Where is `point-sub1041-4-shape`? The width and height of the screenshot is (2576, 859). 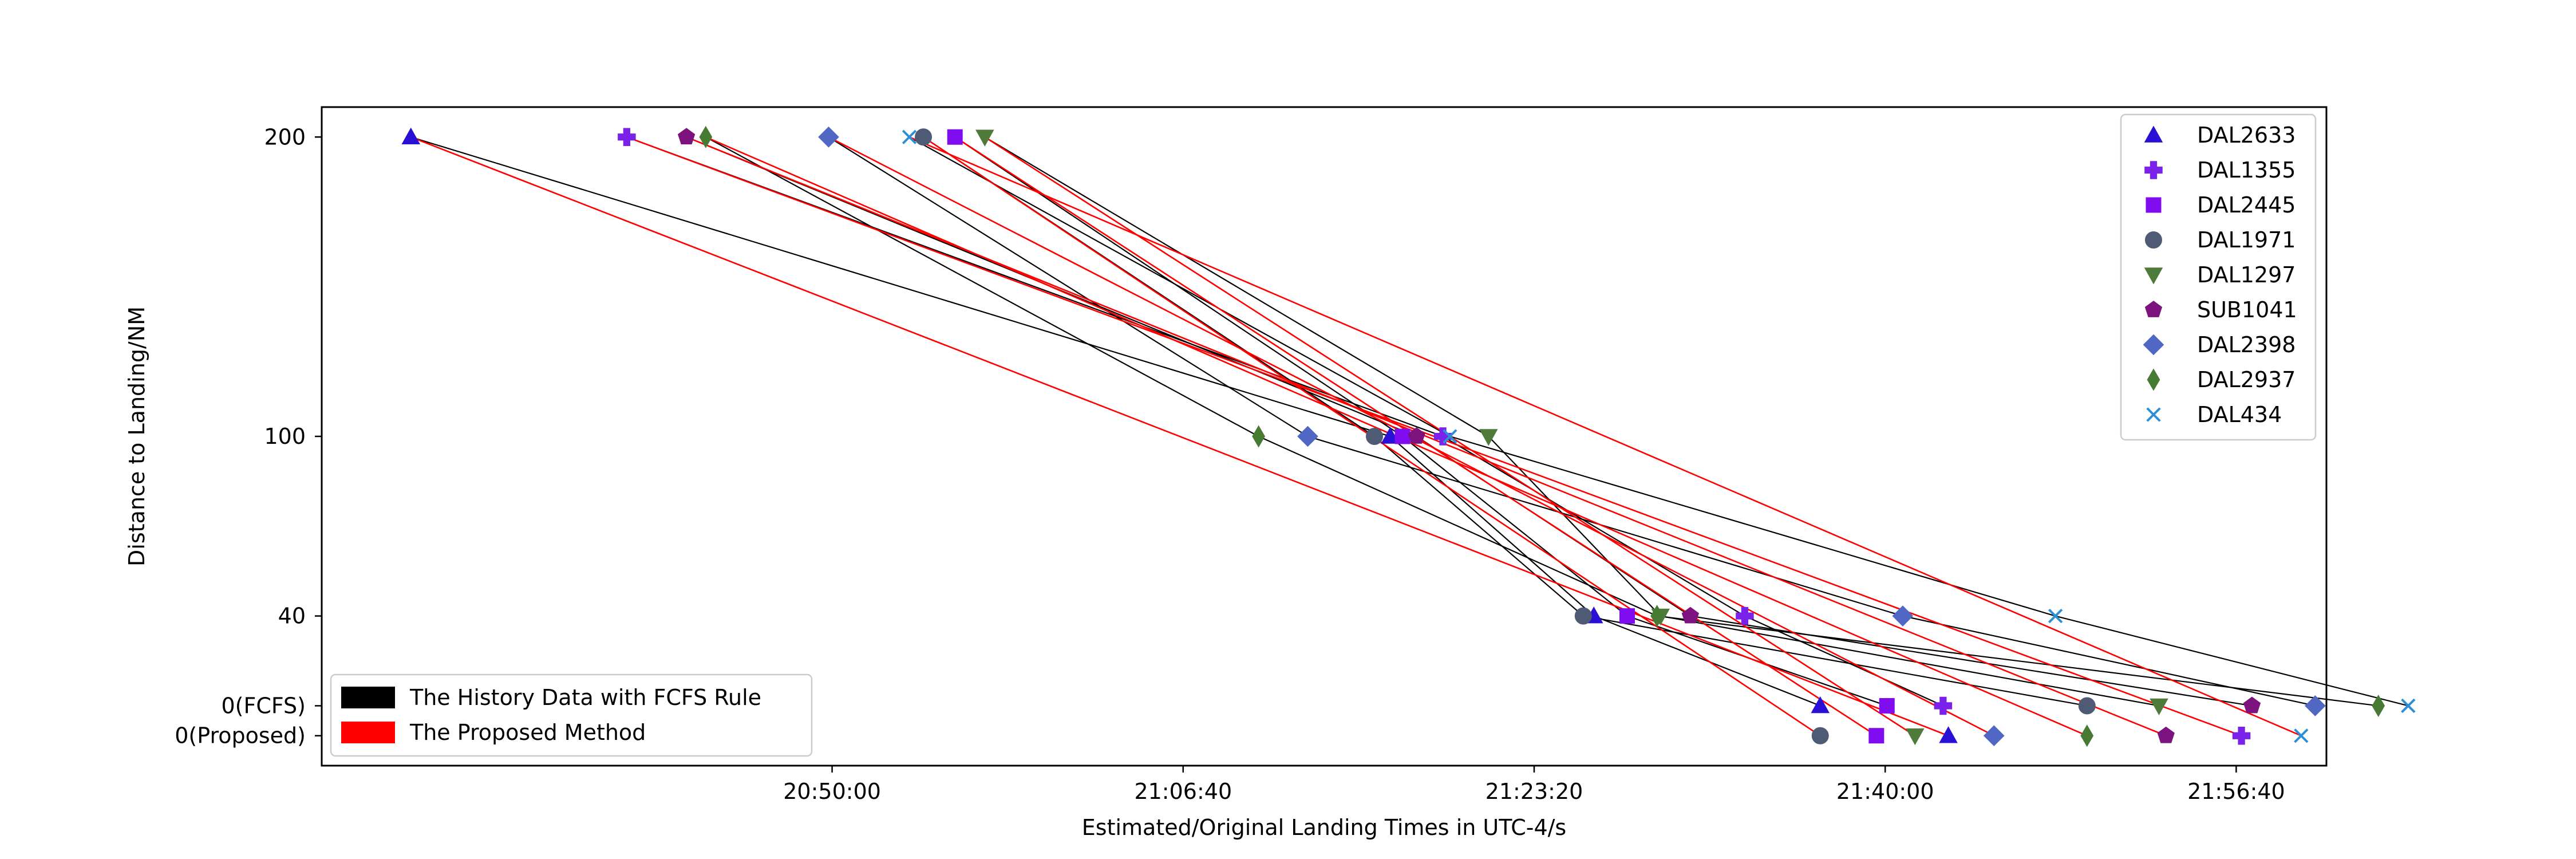
point-sub1041-4-shape is located at coordinates (2166, 734).